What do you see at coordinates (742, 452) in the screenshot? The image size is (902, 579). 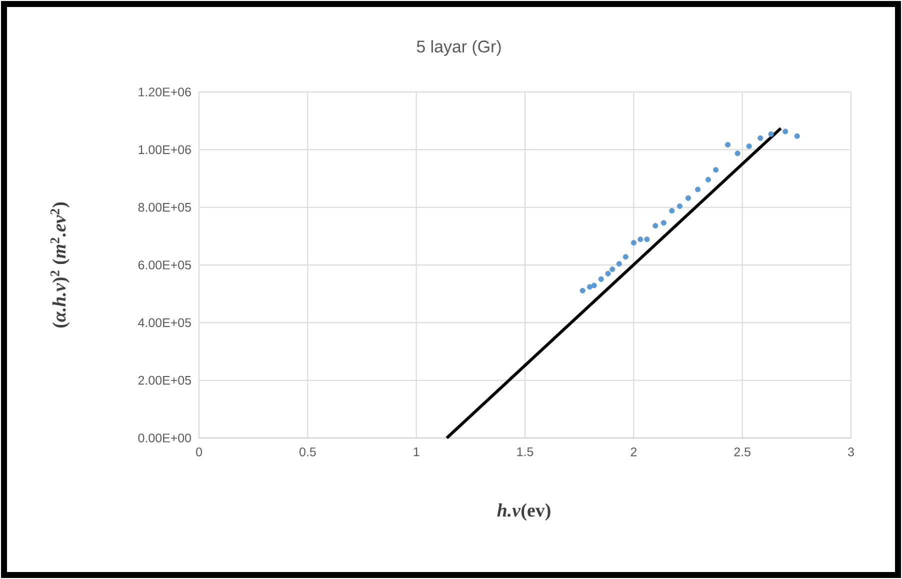 I see `x-tick-label: 2.5` at bounding box center [742, 452].